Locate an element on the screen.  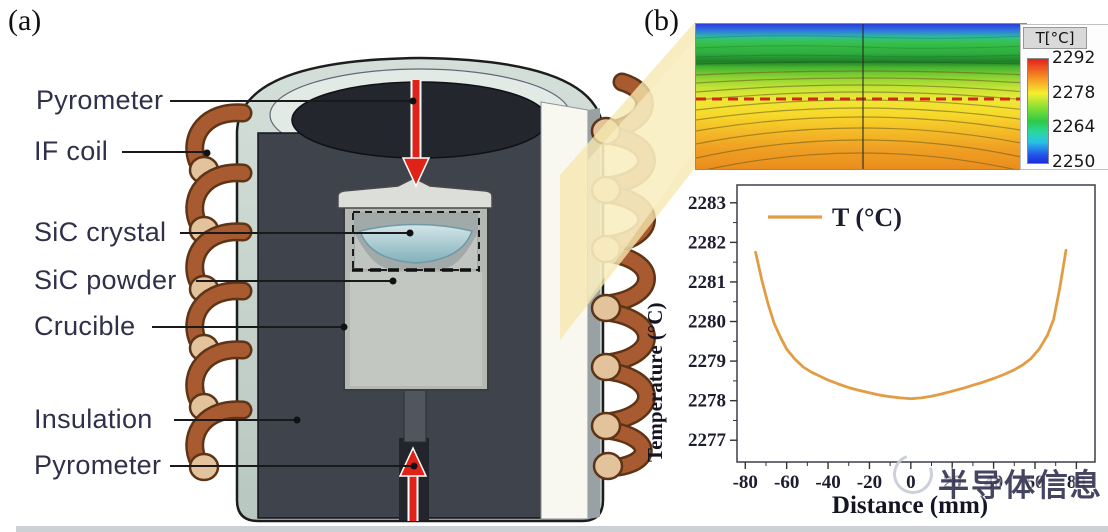
y-axis-label: Temperature (°C) is located at coordinates (655, 382).